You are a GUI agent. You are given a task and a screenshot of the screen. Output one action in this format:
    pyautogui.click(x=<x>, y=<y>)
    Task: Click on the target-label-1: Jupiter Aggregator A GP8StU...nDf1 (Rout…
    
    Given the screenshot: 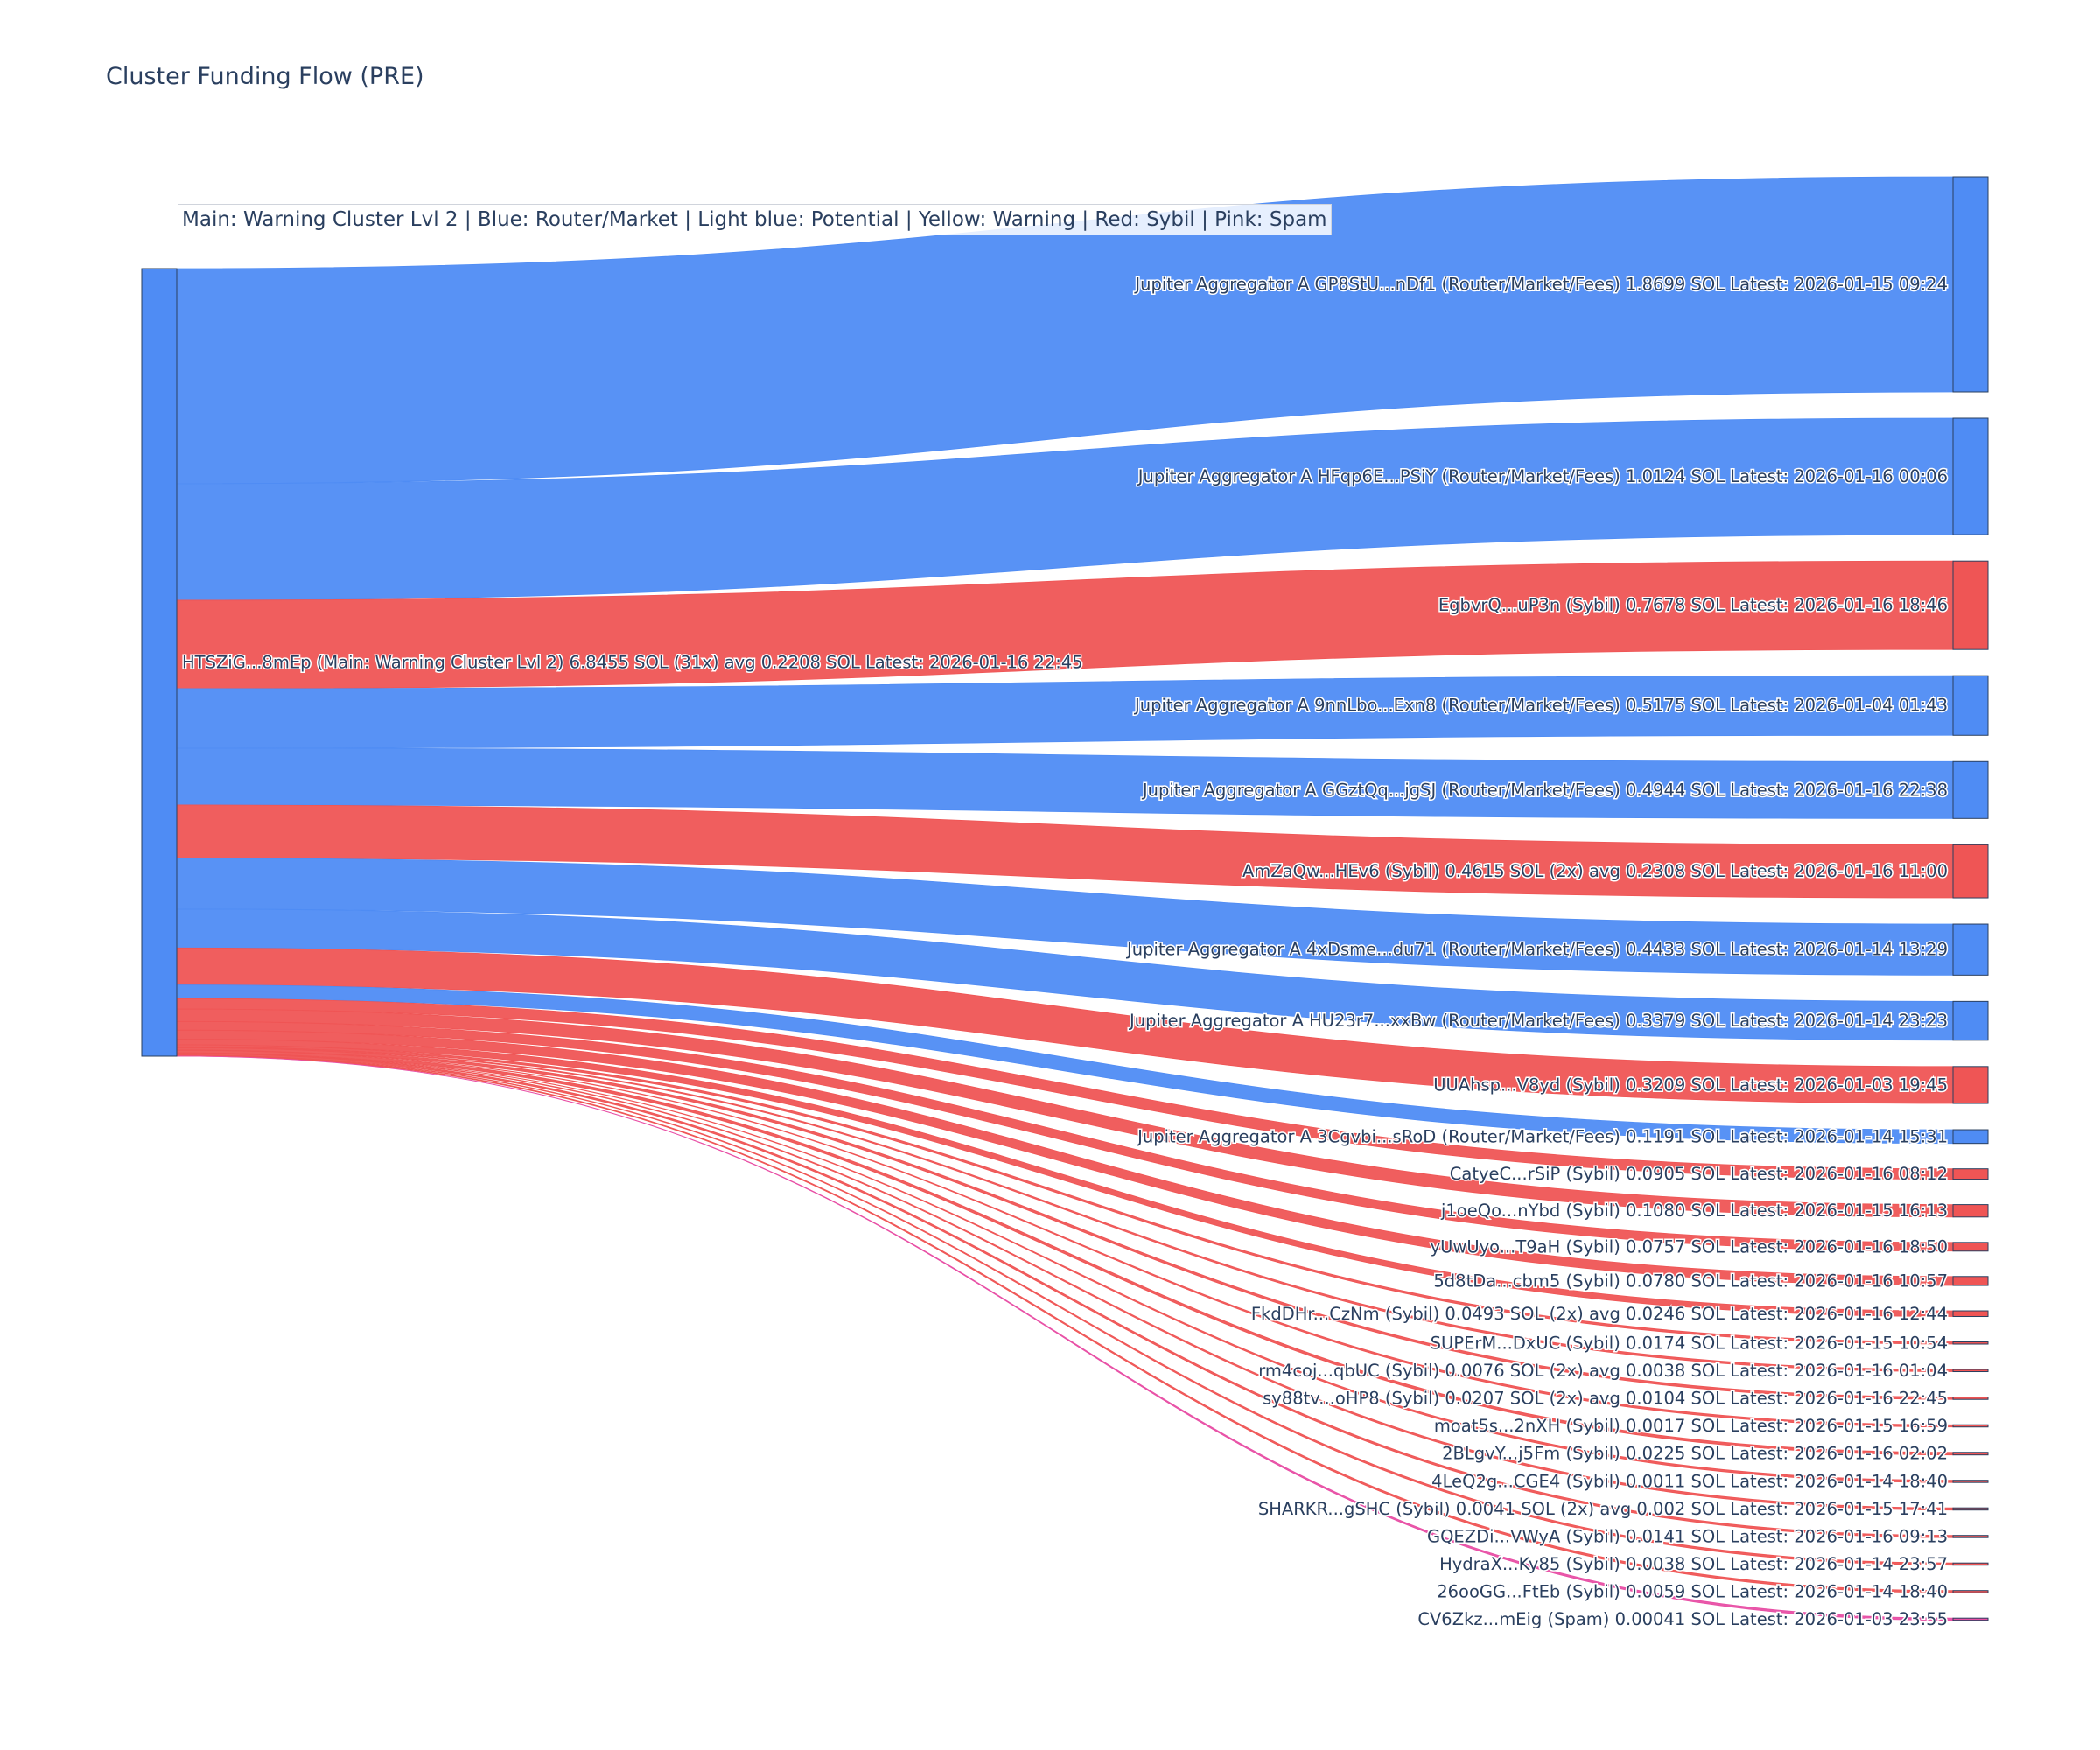 What is the action you would take?
    pyautogui.click(x=1540, y=285)
    